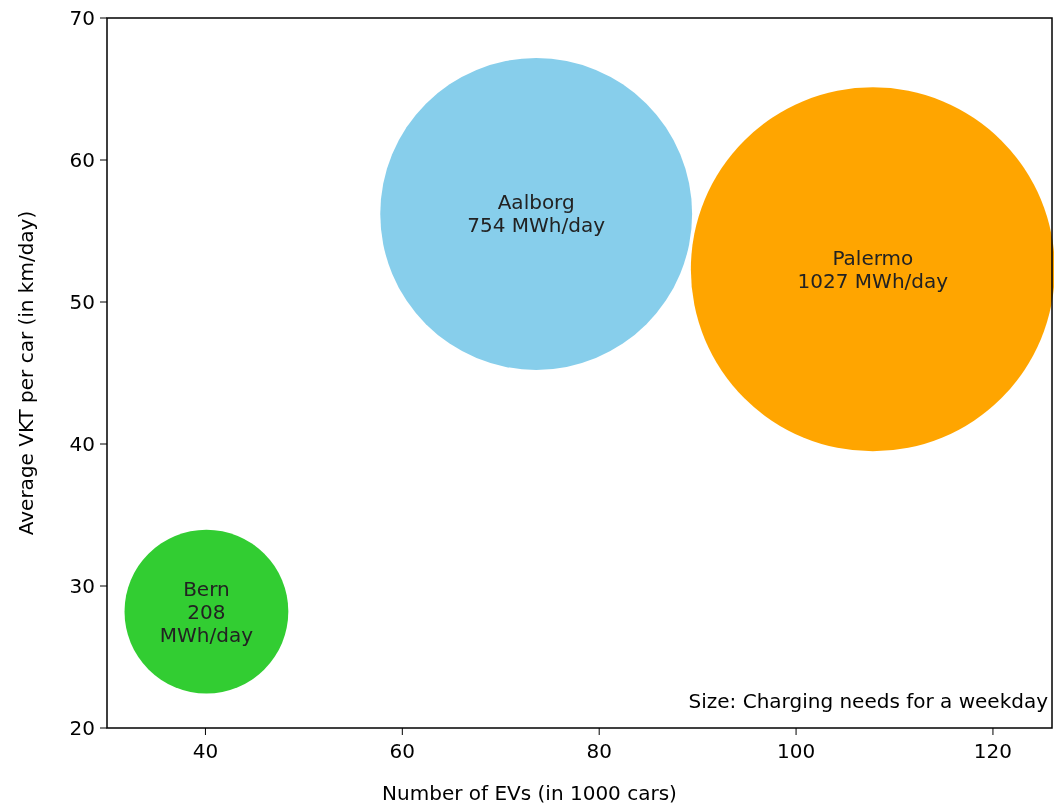 The height and width of the screenshot is (812, 1054). Describe the element at coordinates (993, 751) in the screenshot. I see `x-tick-label: 120` at that location.